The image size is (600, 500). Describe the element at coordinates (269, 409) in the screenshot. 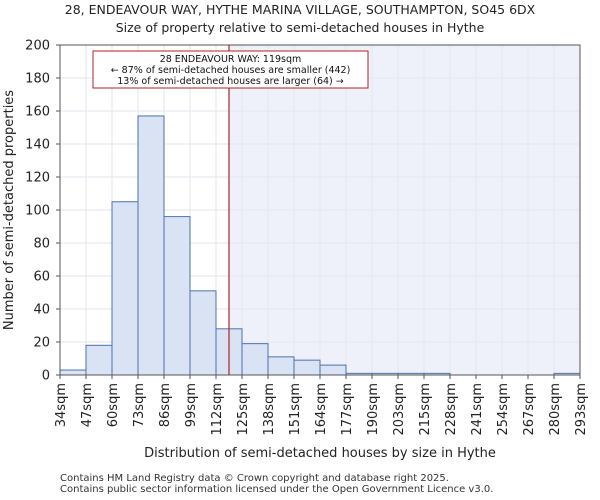

I see `x-tick-label: 138sqm` at that location.